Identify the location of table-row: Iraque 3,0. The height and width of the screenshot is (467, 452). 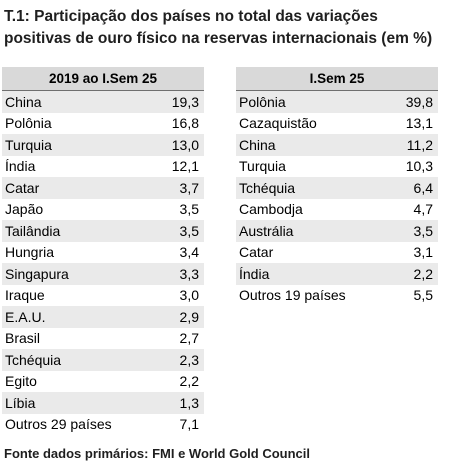
(103, 296).